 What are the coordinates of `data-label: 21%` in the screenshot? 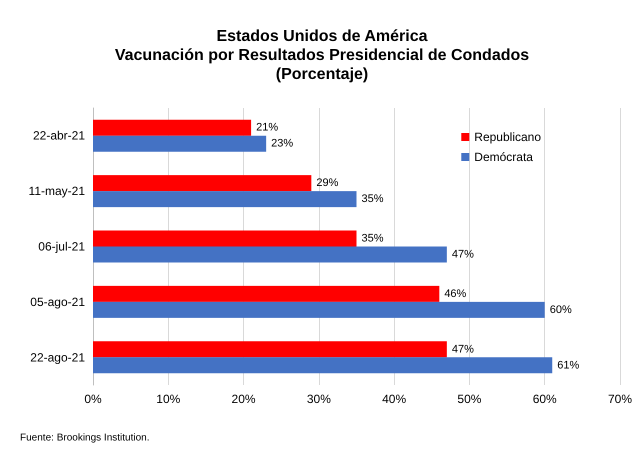 It's located at (267, 128).